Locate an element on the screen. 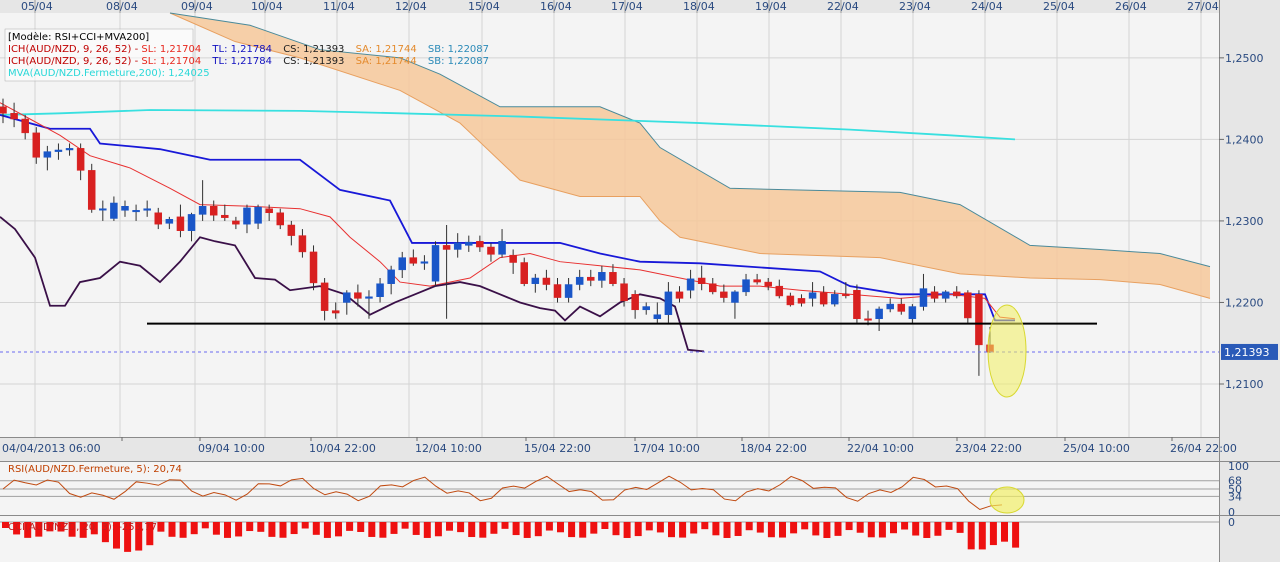 The height and width of the screenshot is (562, 1280). top-date-label: 23/04 is located at coordinates (915, 6).